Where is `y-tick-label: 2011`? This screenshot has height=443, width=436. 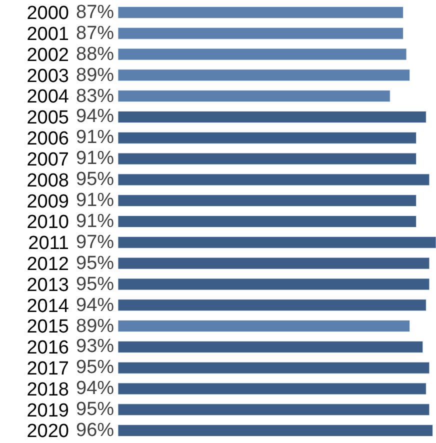 y-tick-label: 2011 is located at coordinates (48, 243).